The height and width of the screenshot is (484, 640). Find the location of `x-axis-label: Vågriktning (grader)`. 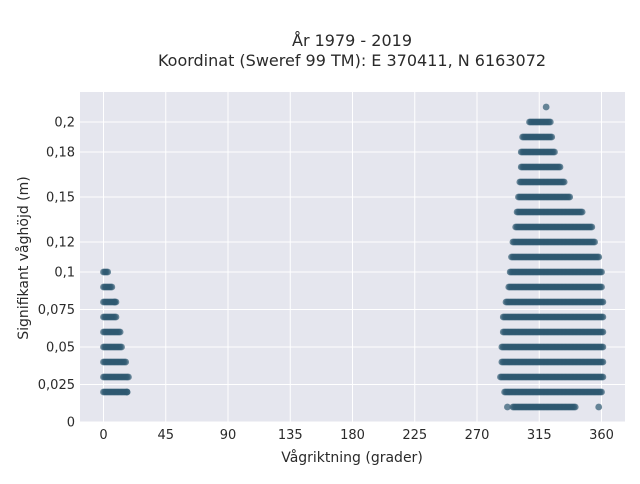

x-axis-label: Vågriktning (grader) is located at coordinates (352, 457).